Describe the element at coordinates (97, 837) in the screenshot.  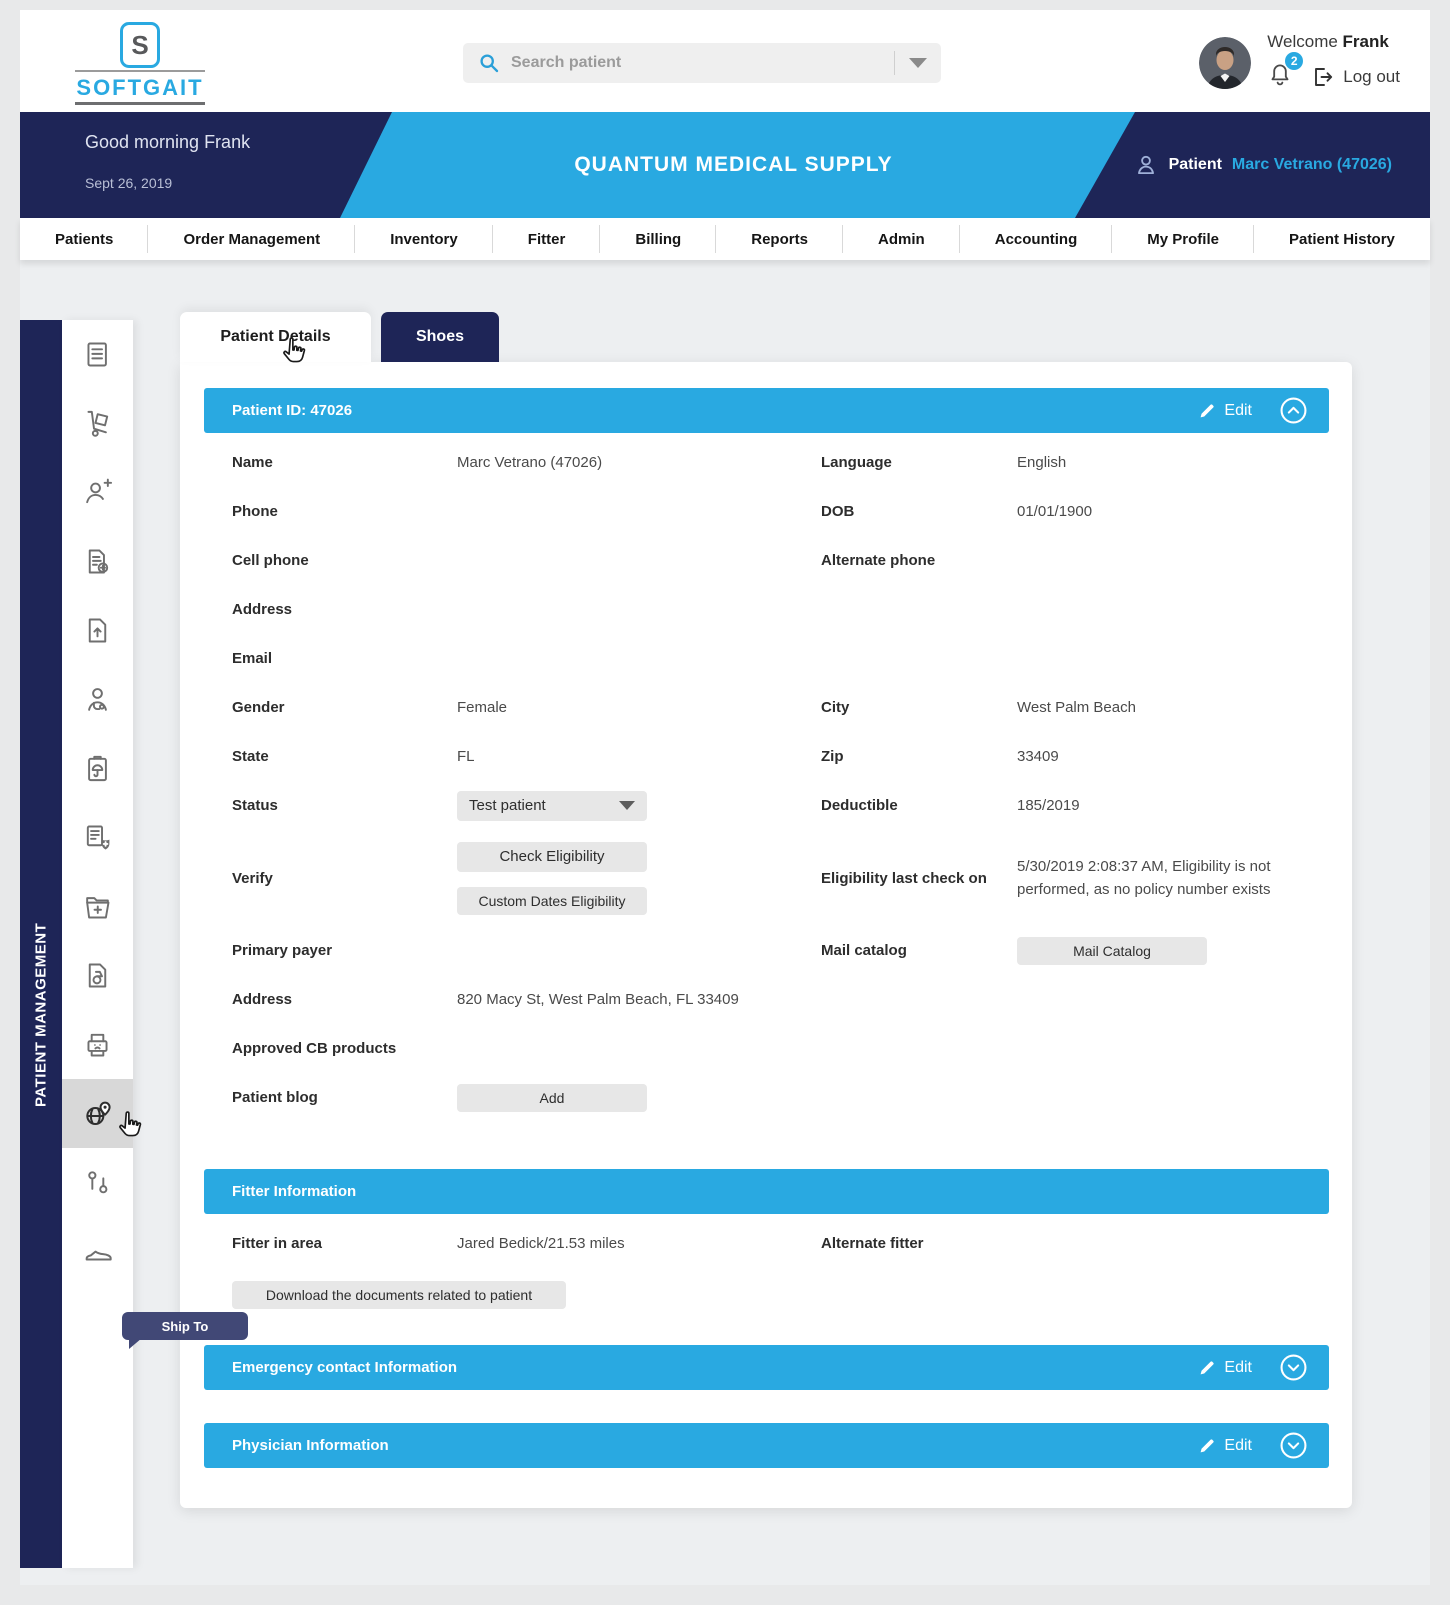
I see `sidebar-item-billing-shield` at that location.